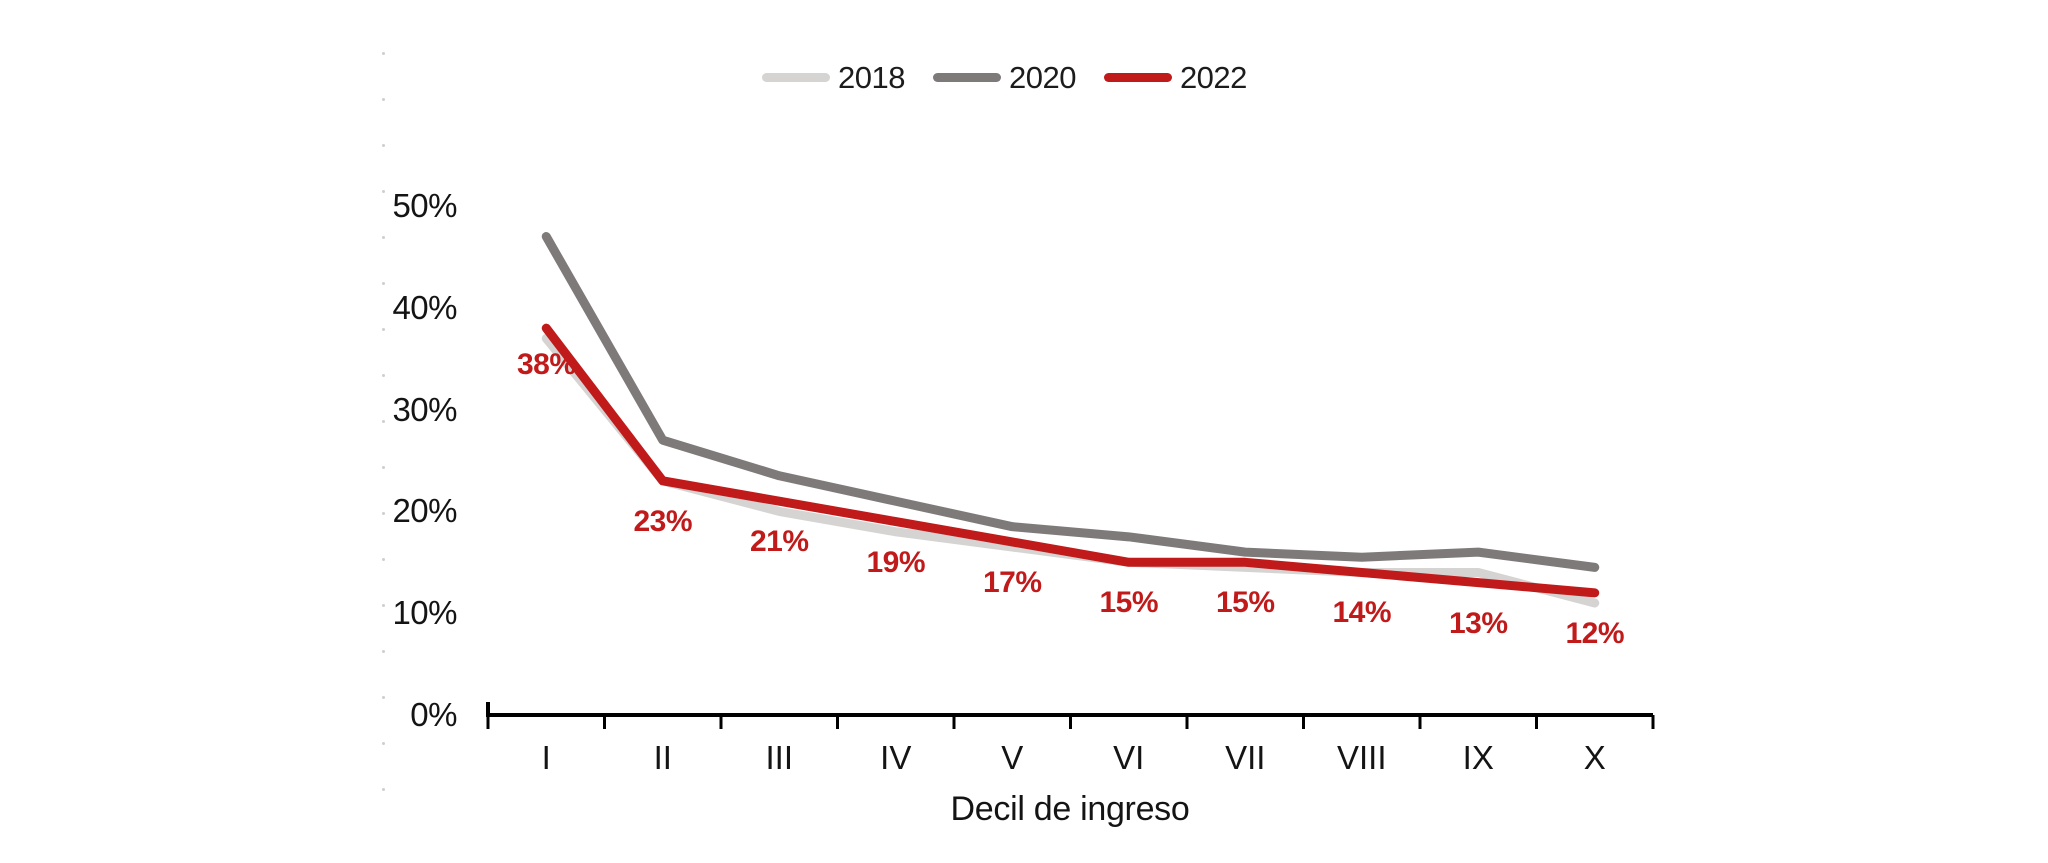 The width and height of the screenshot is (2048, 863). What do you see at coordinates (896, 757) in the screenshot?
I see `x-axis-tick-label: IV` at bounding box center [896, 757].